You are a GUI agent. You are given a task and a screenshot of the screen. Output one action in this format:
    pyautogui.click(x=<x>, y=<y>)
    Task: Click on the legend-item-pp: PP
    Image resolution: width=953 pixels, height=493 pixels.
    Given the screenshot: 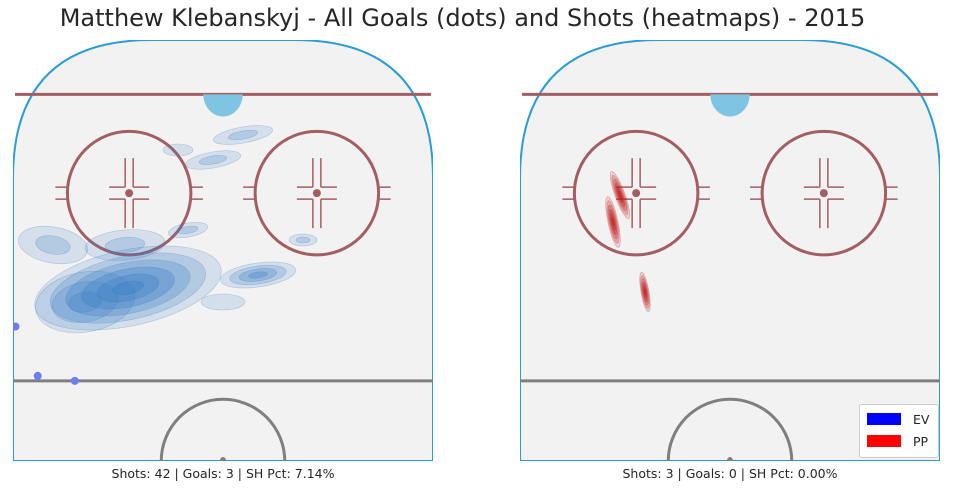 What is the action you would take?
    pyautogui.click(x=898, y=441)
    